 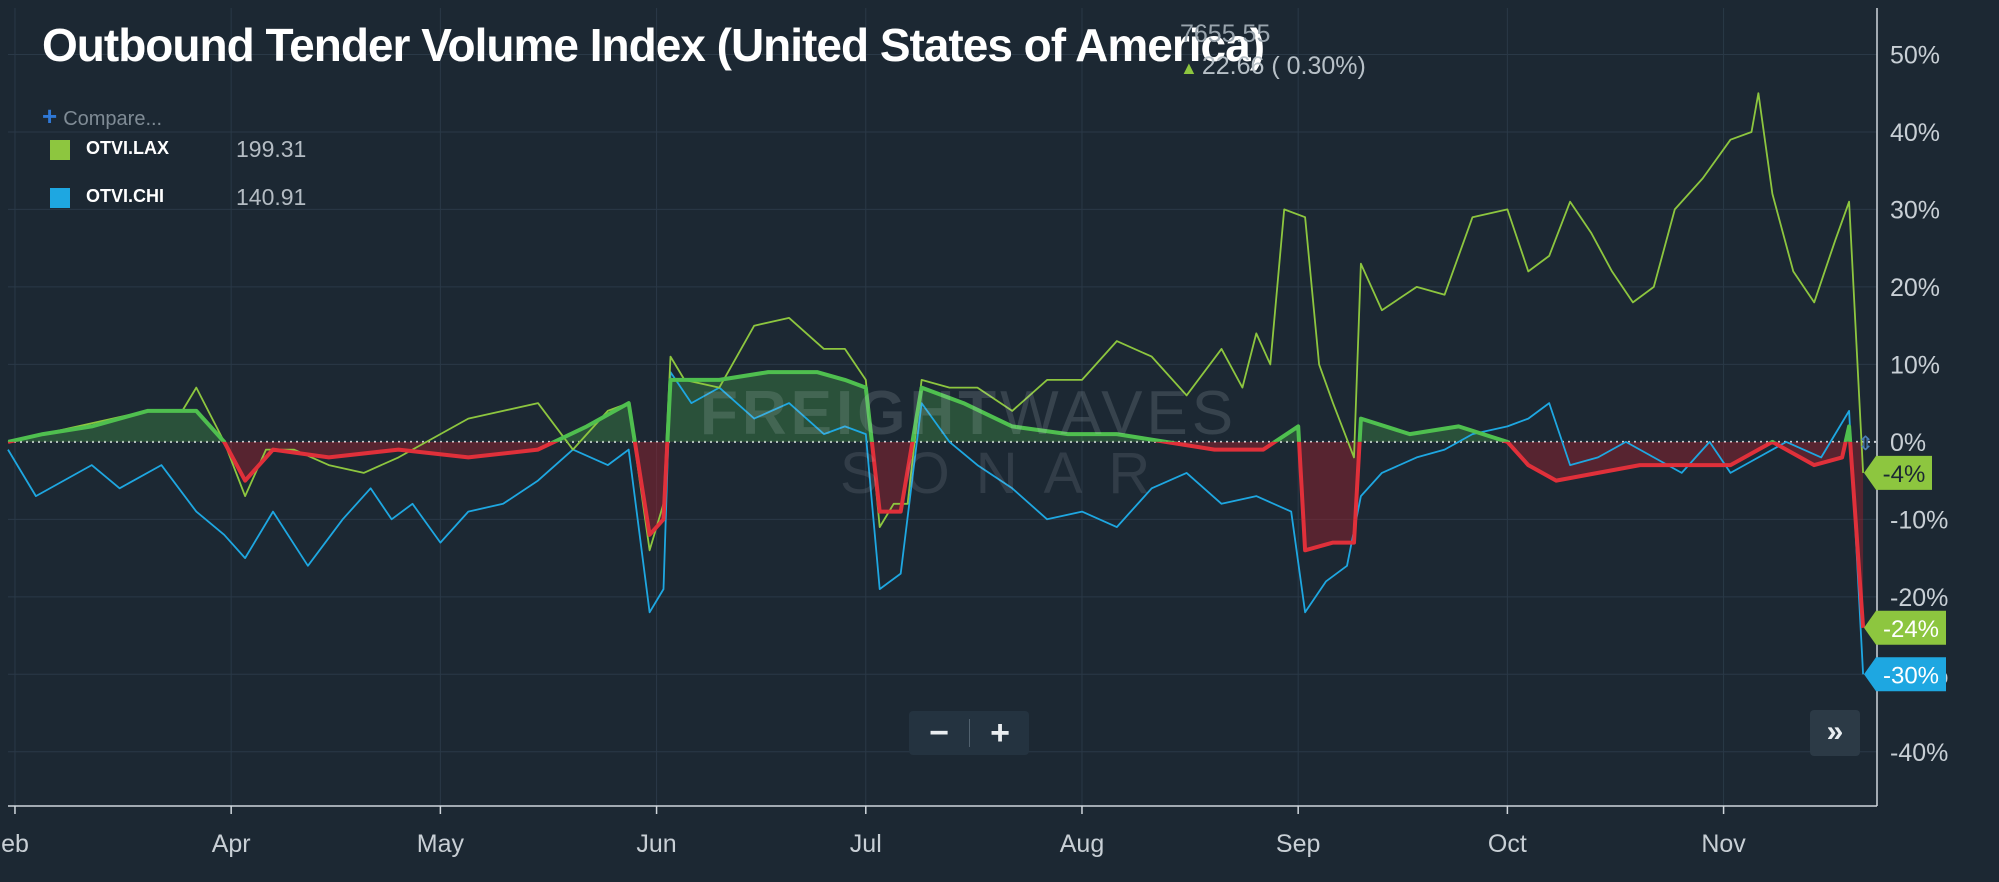 What do you see at coordinates (60, 150) in the screenshot?
I see `legend-swatch-lax` at bounding box center [60, 150].